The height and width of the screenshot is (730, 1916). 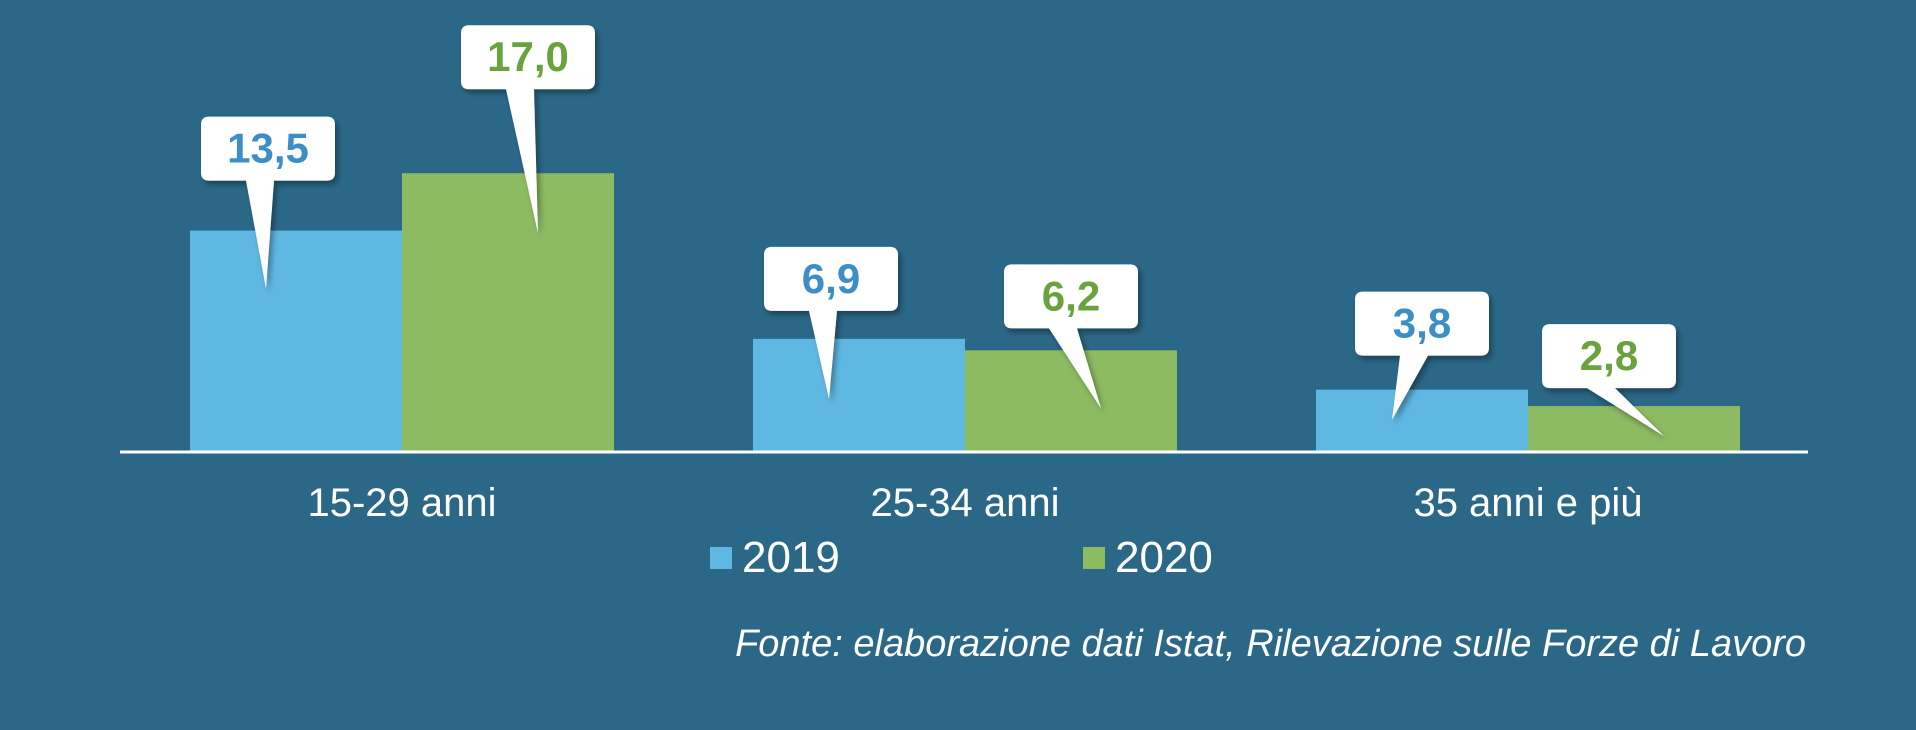 I want to click on data-label-2020-0: 17,0, so click(x=528, y=129).